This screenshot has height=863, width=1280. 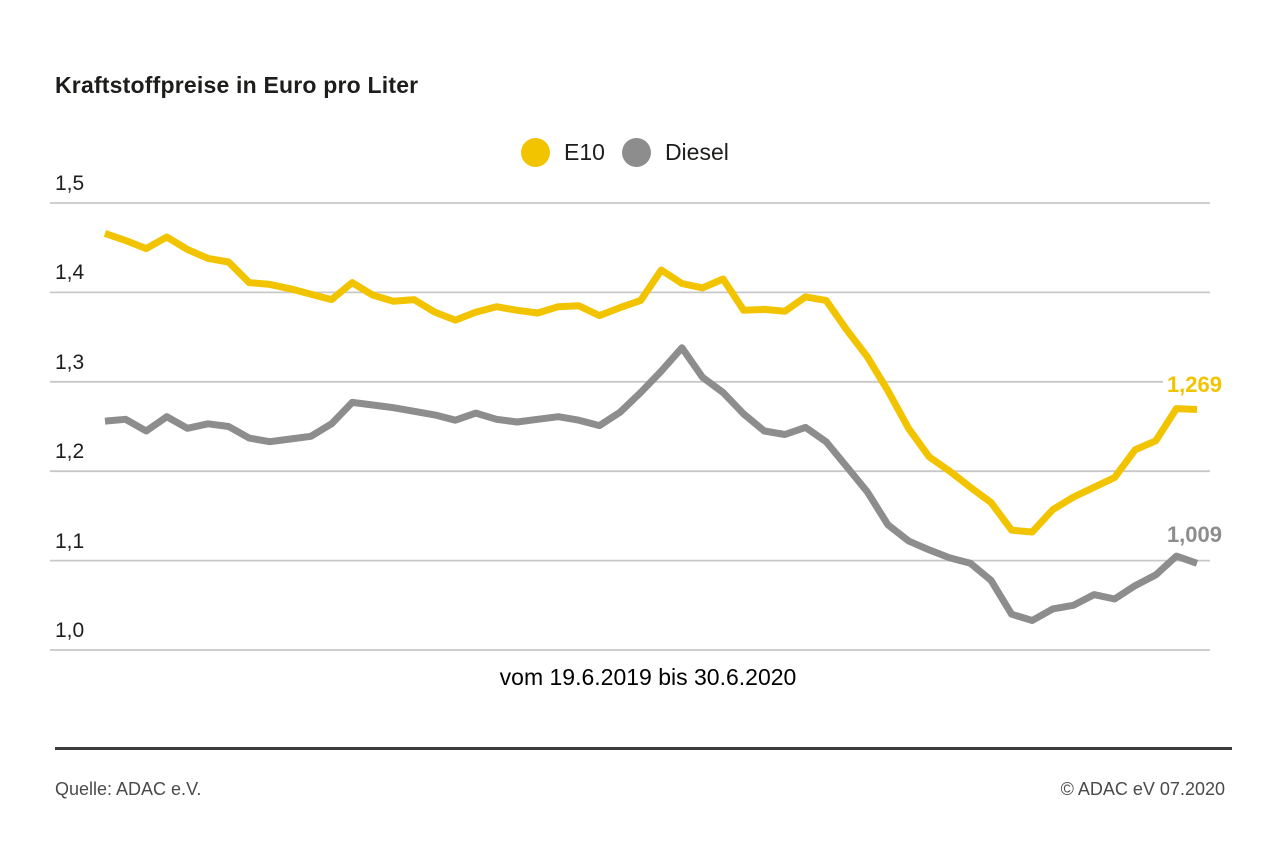 I want to click on copyright-text: © ADAC eV 07.2020, so click(x=1142, y=789).